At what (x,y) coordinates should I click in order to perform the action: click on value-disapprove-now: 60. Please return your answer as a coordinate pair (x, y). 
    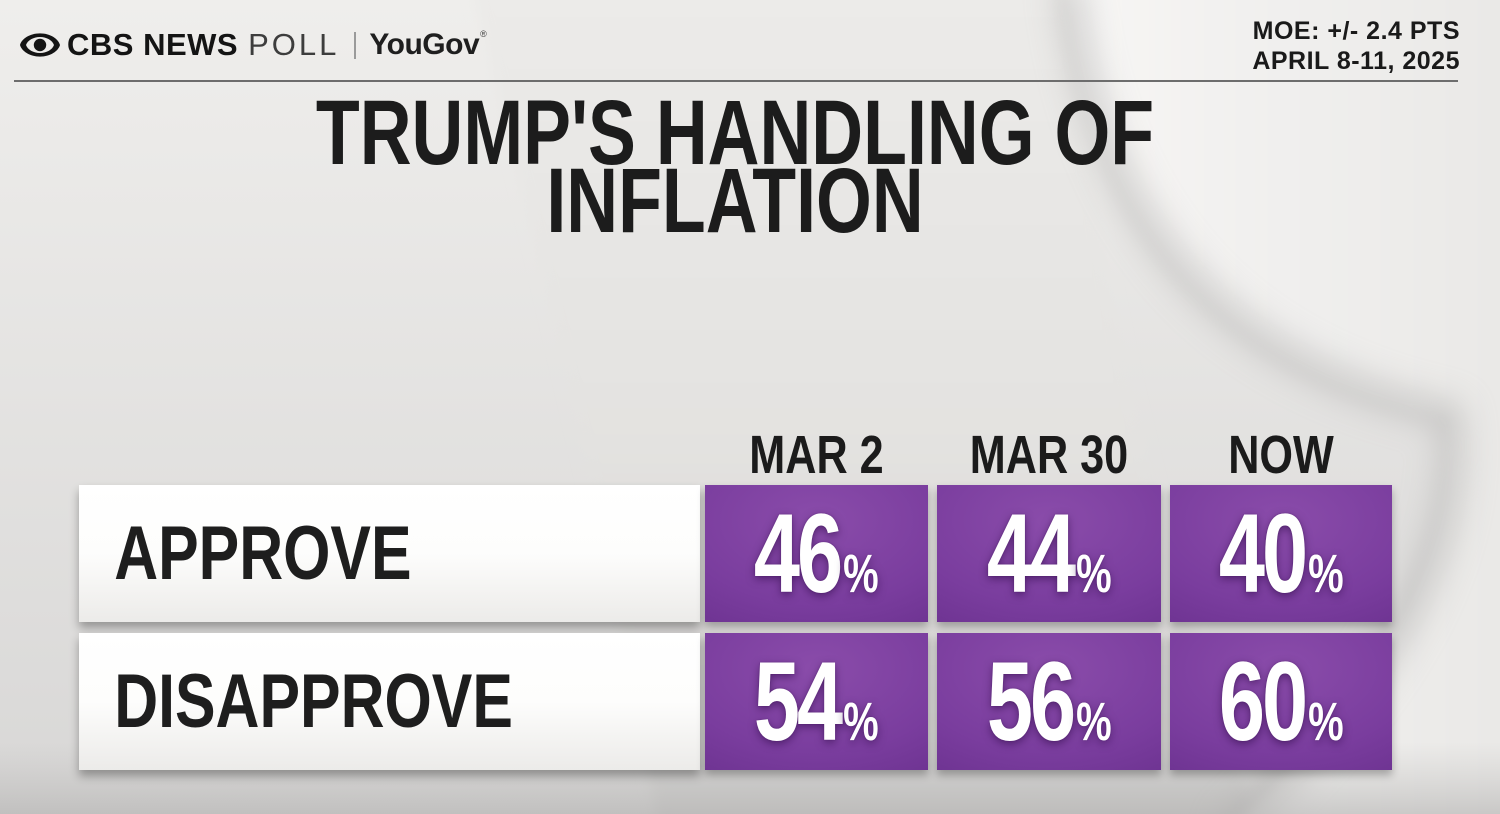
    Looking at the image, I should click on (1263, 701).